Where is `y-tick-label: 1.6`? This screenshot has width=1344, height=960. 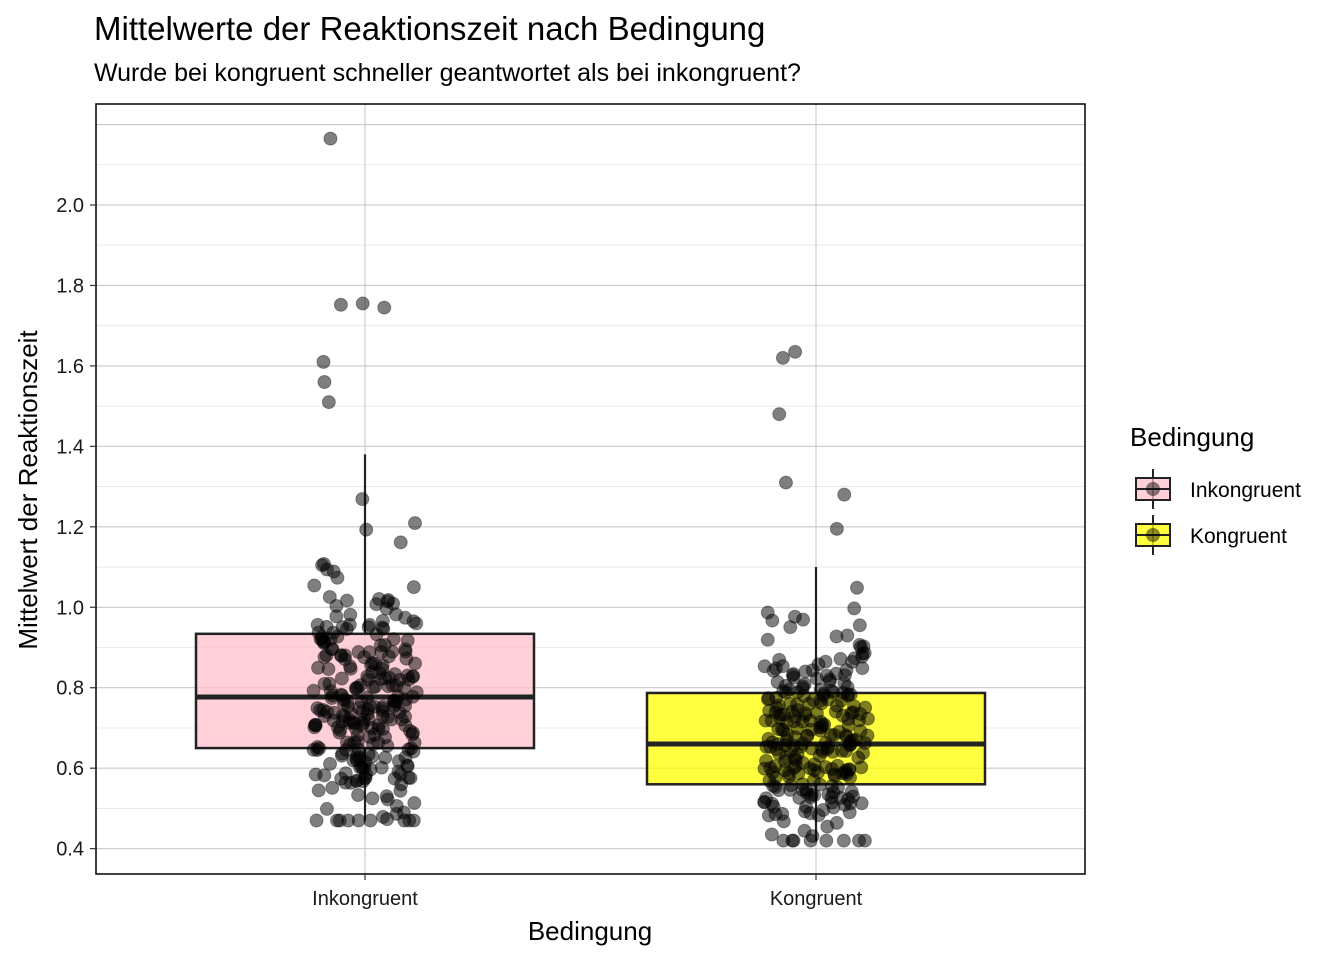 y-tick-label: 1.6 is located at coordinates (70, 367).